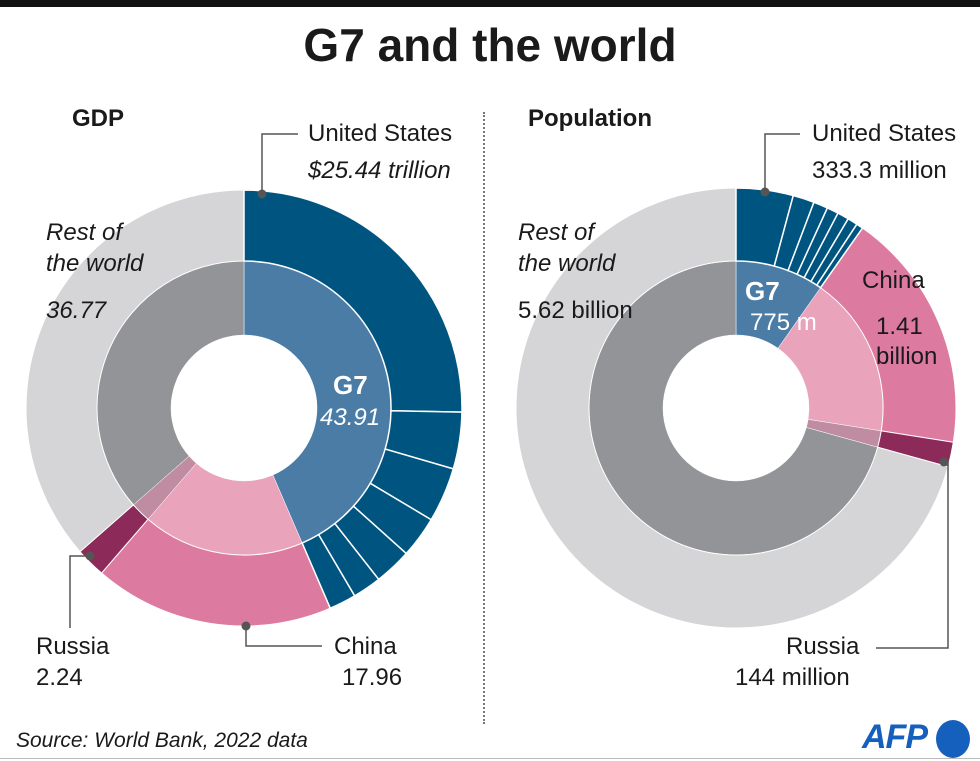 The width and height of the screenshot is (980, 761). Describe the element at coordinates (490, 45) in the screenshot. I see `infographic-title: G7 and the world` at that location.